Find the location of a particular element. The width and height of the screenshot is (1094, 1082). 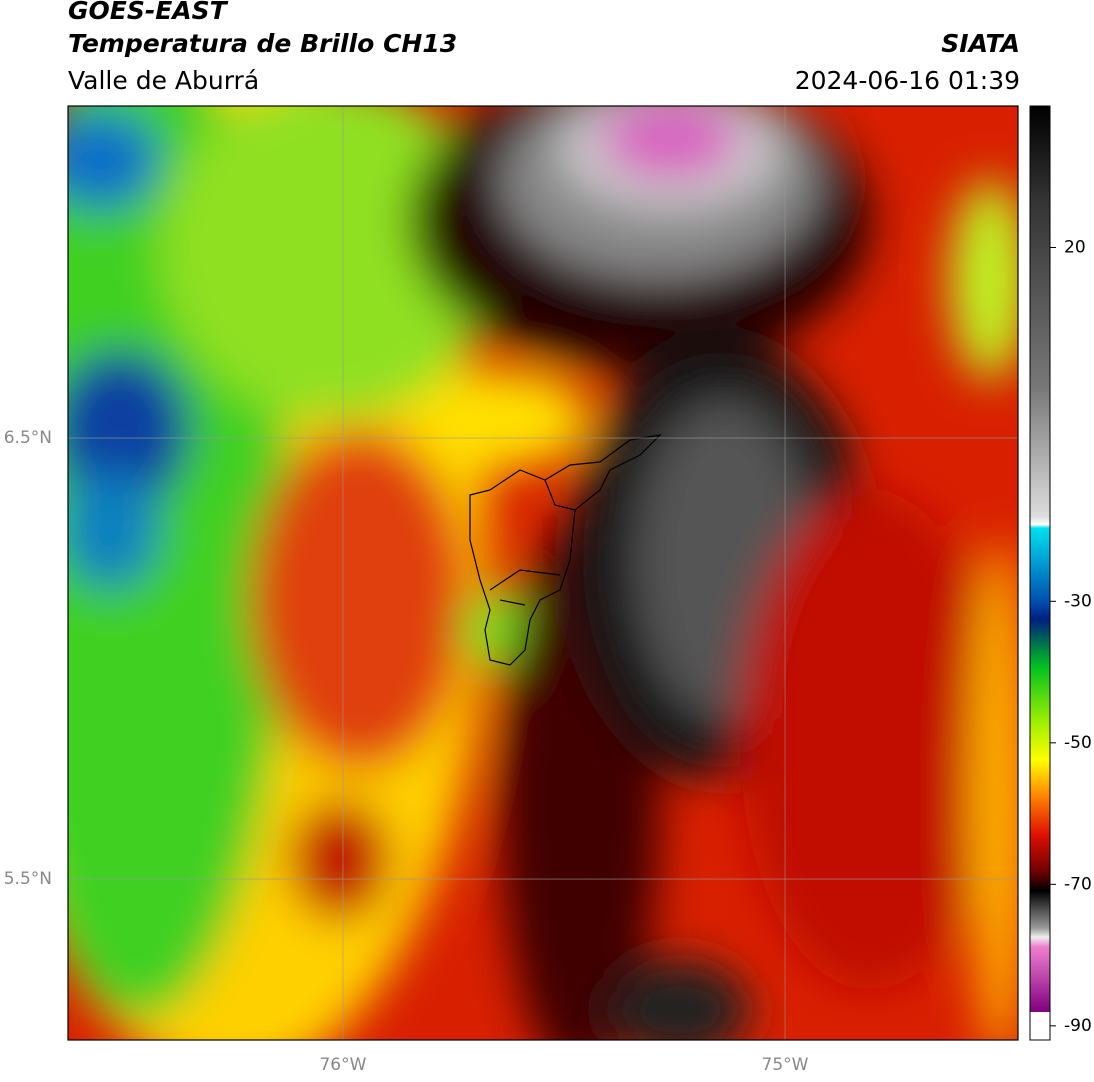

colorbar-label: -90 is located at coordinates (1078, 1026).